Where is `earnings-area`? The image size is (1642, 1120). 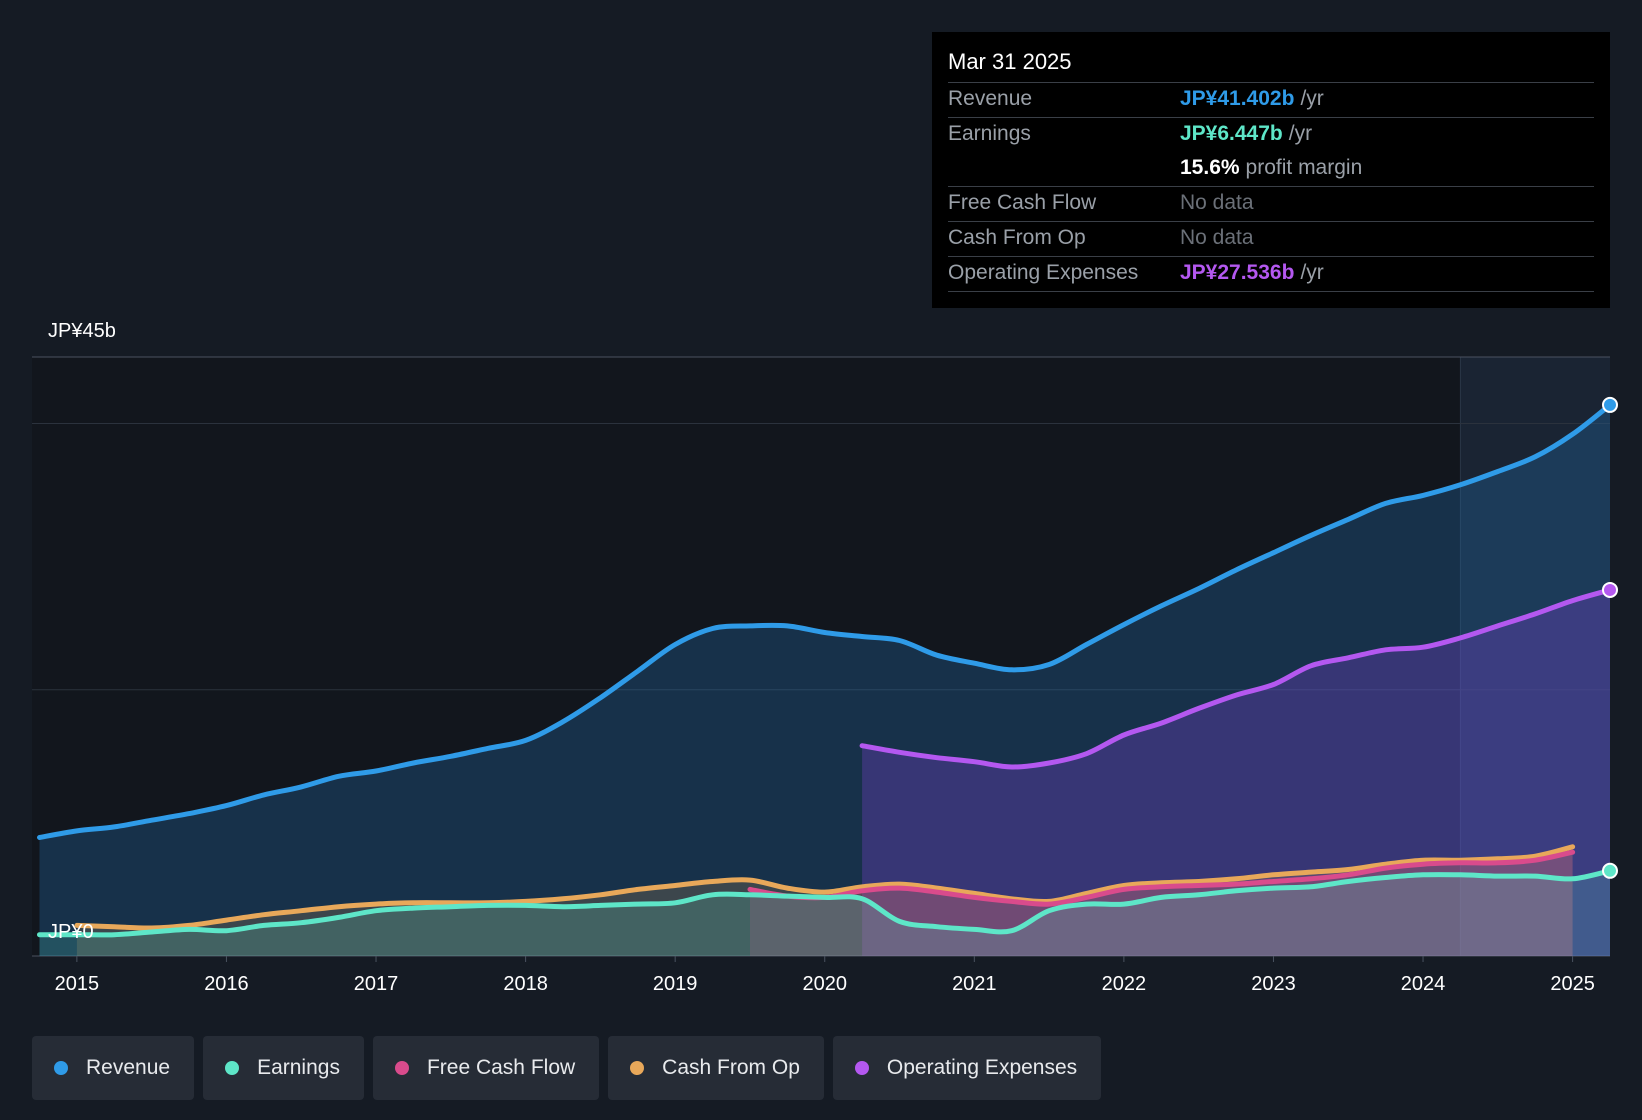 earnings-area is located at coordinates (824, 913).